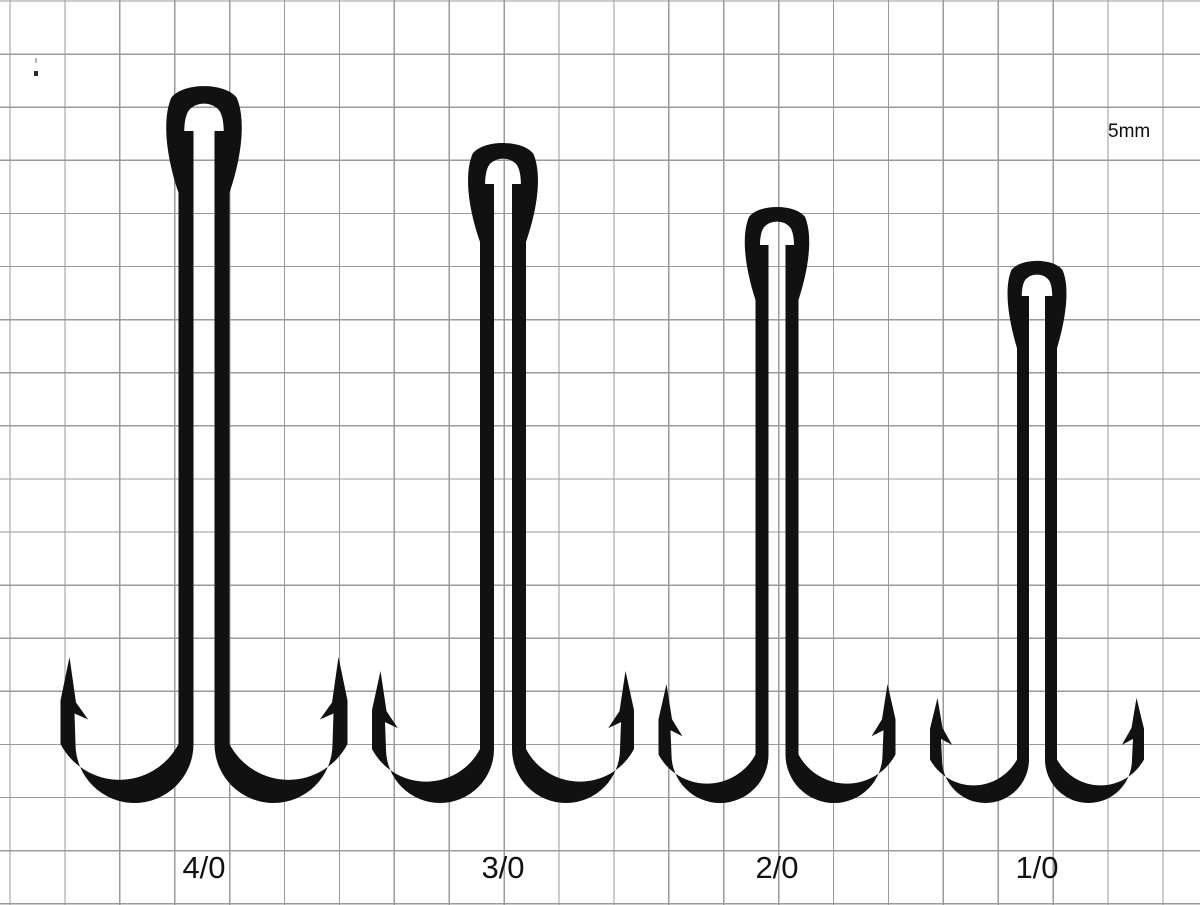 Image resolution: width=1200 pixels, height=905 pixels. I want to click on hook-2-0-eye, so click(777, 253).